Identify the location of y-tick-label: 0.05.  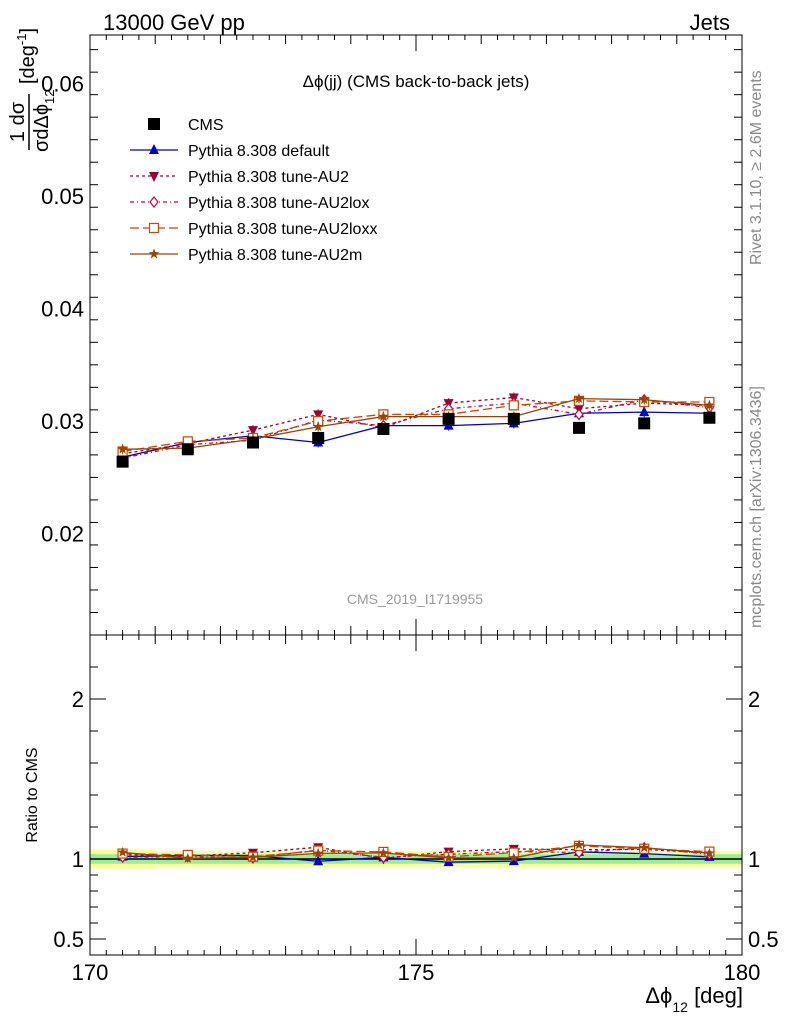
(62, 196).